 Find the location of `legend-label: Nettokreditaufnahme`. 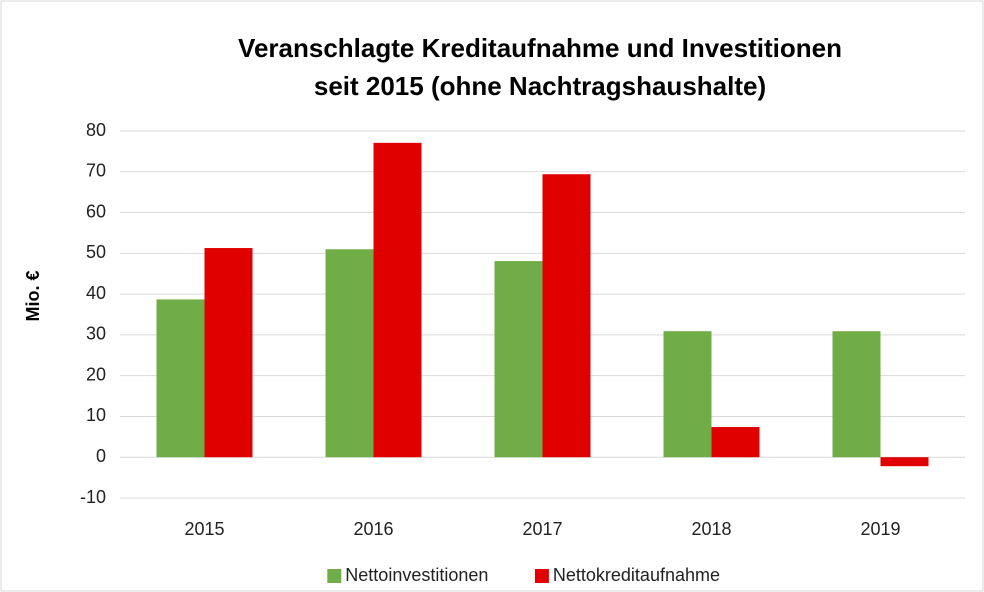

legend-label: Nettokreditaufnahme is located at coordinates (636, 575).